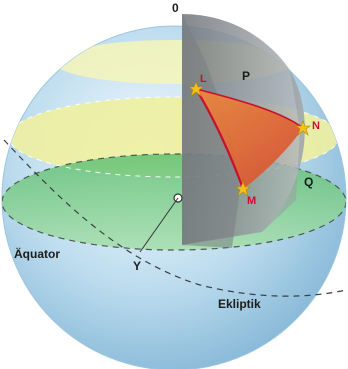  What do you see at coordinates (283, 151) in the screenshot?
I see `meridian-plane-right` at bounding box center [283, 151].